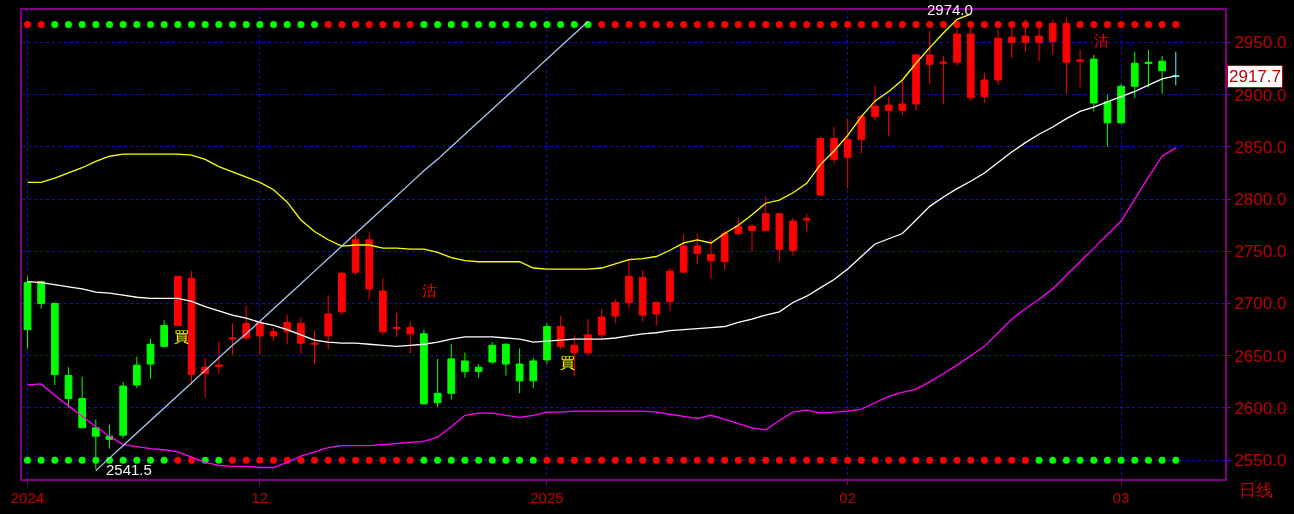 The width and height of the screenshot is (1294, 514). What do you see at coordinates (848, 497) in the screenshot?
I see `x-tick-label: 02` at bounding box center [848, 497].